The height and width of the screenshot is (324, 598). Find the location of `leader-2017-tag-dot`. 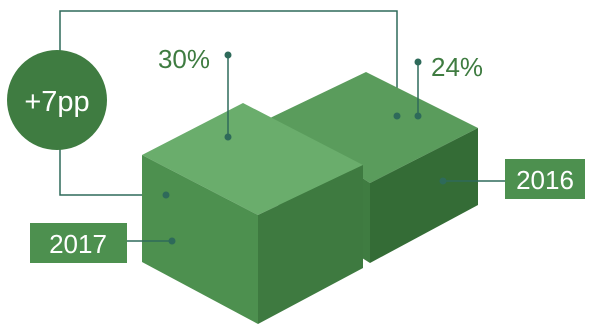

leader-2017-tag-dot is located at coordinates (172, 241).